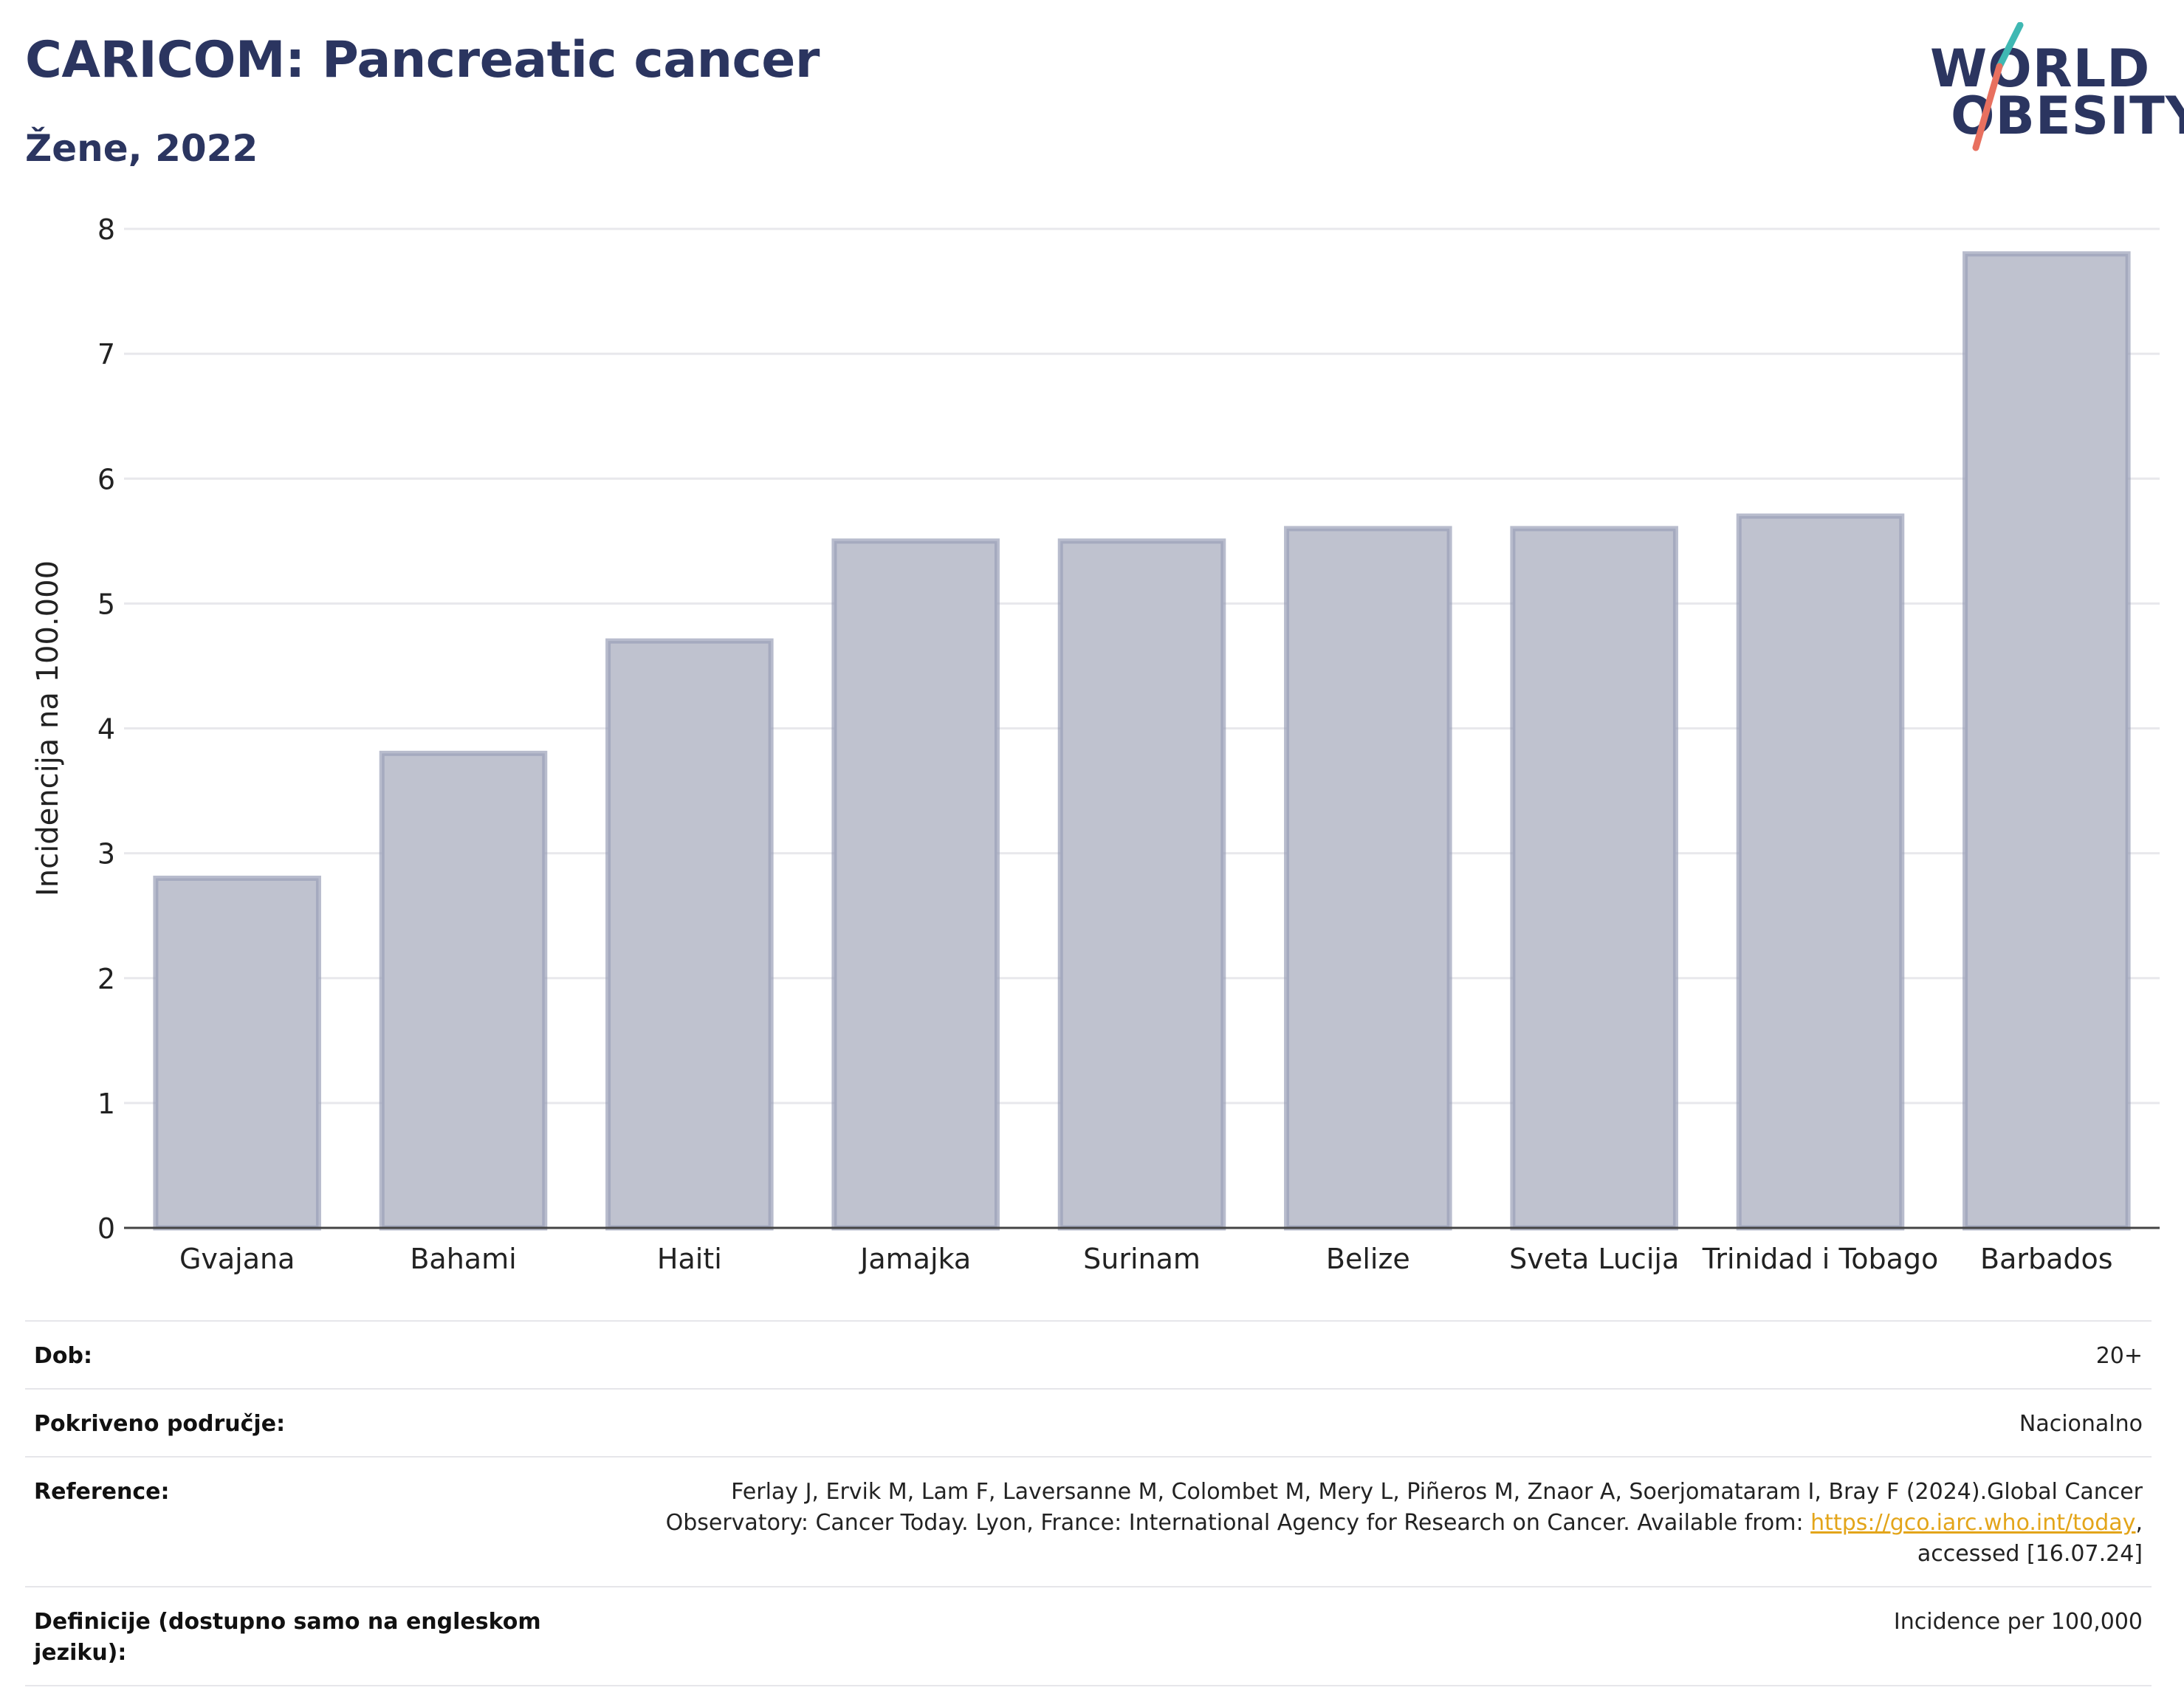  What do you see at coordinates (102, 1492) in the screenshot?
I see `info-label: Reference:` at bounding box center [102, 1492].